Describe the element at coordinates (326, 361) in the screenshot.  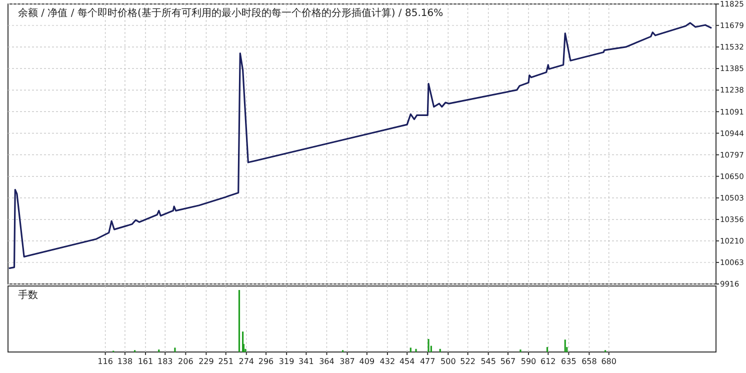
I see `x-tick-label: 364` at that location.